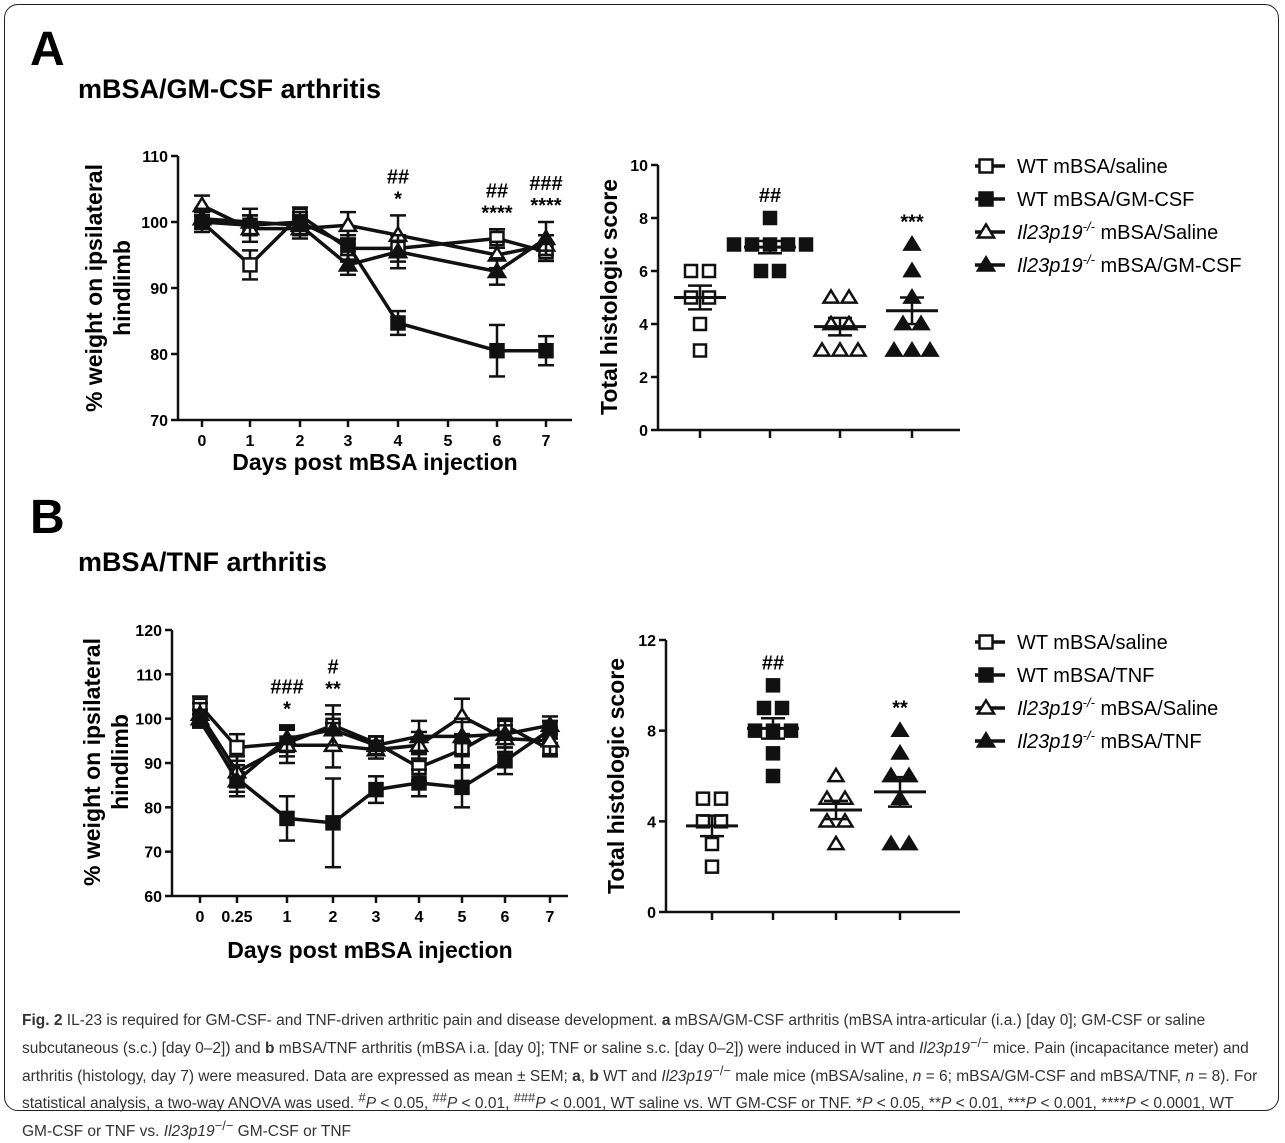 The height and width of the screenshot is (1143, 1285). What do you see at coordinates (1085, 676) in the screenshot?
I see `legend-label: WT mBSA/TNF` at bounding box center [1085, 676].